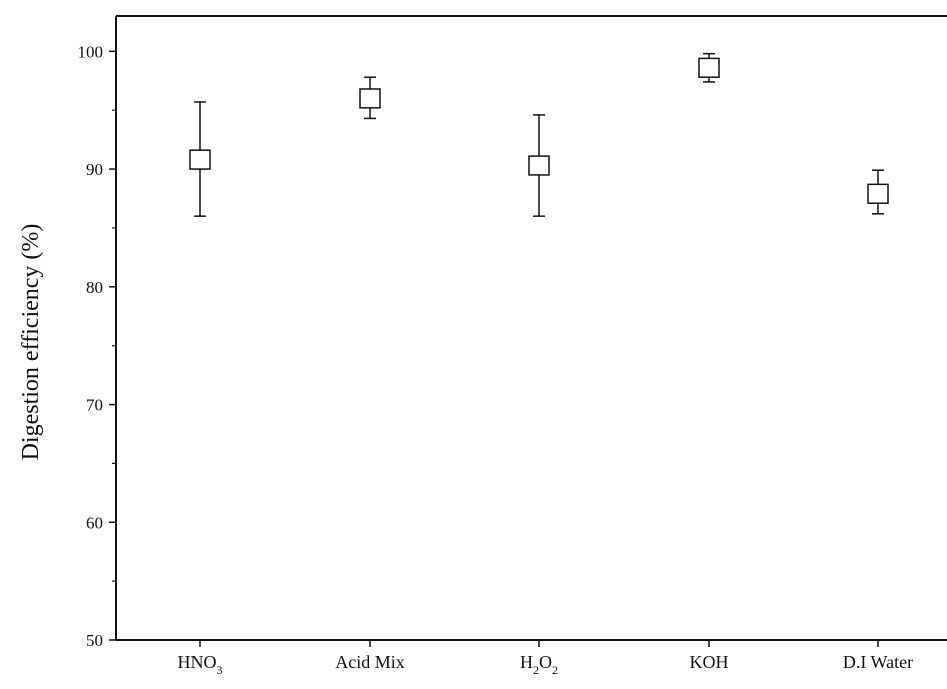 This screenshot has width=947, height=689. Describe the element at coordinates (878, 662) in the screenshot. I see `x-tick-label: D.I Water` at that location.